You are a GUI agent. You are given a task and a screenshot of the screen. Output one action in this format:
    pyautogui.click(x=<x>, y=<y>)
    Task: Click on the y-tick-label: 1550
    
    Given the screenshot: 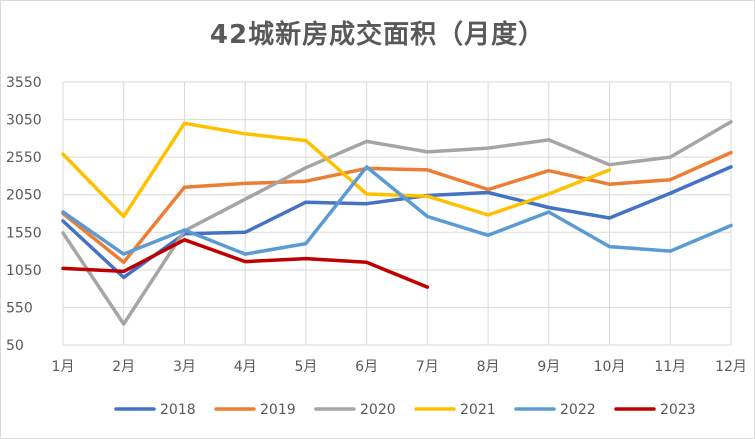 What is the action you would take?
    pyautogui.click(x=24, y=233)
    